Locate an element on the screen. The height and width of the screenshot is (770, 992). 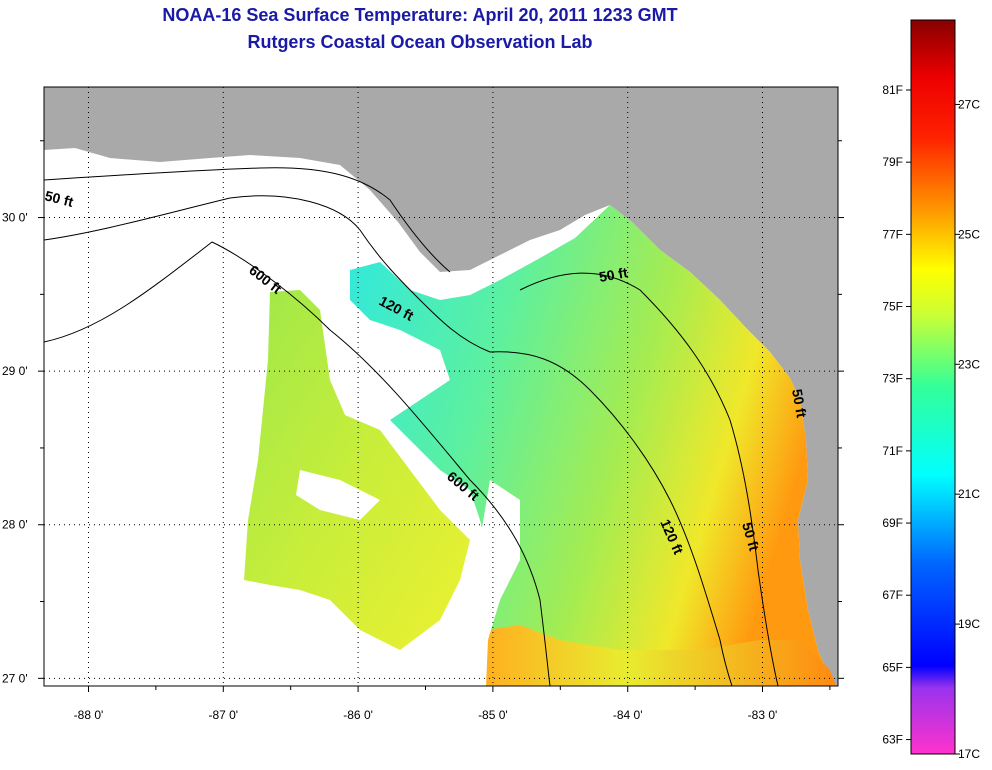
colorbar-label-c: 23C is located at coordinates (969, 364).